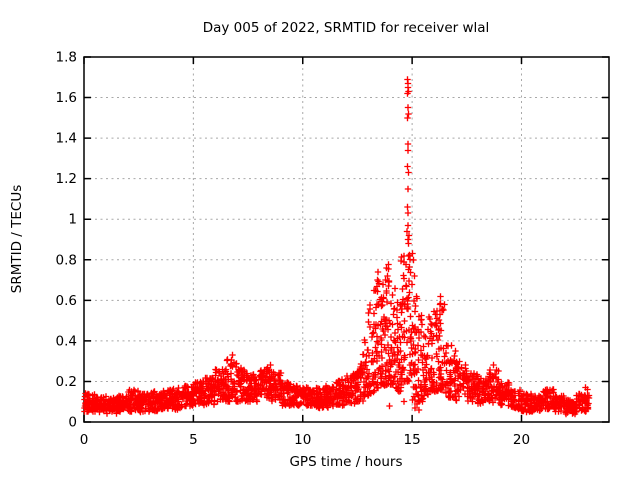 The height and width of the screenshot is (480, 640). What do you see at coordinates (66, 139) in the screenshot?
I see `y-tick-label: 1.4` at bounding box center [66, 139].